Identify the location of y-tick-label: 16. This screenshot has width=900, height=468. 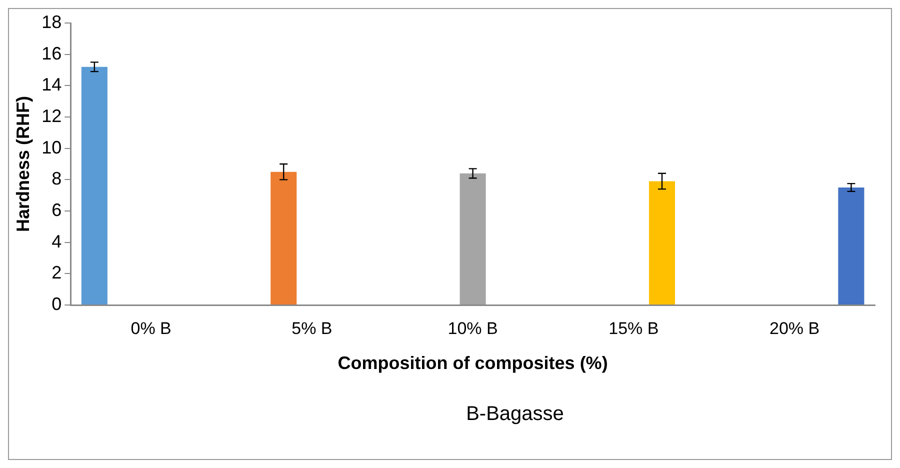
(52, 53).